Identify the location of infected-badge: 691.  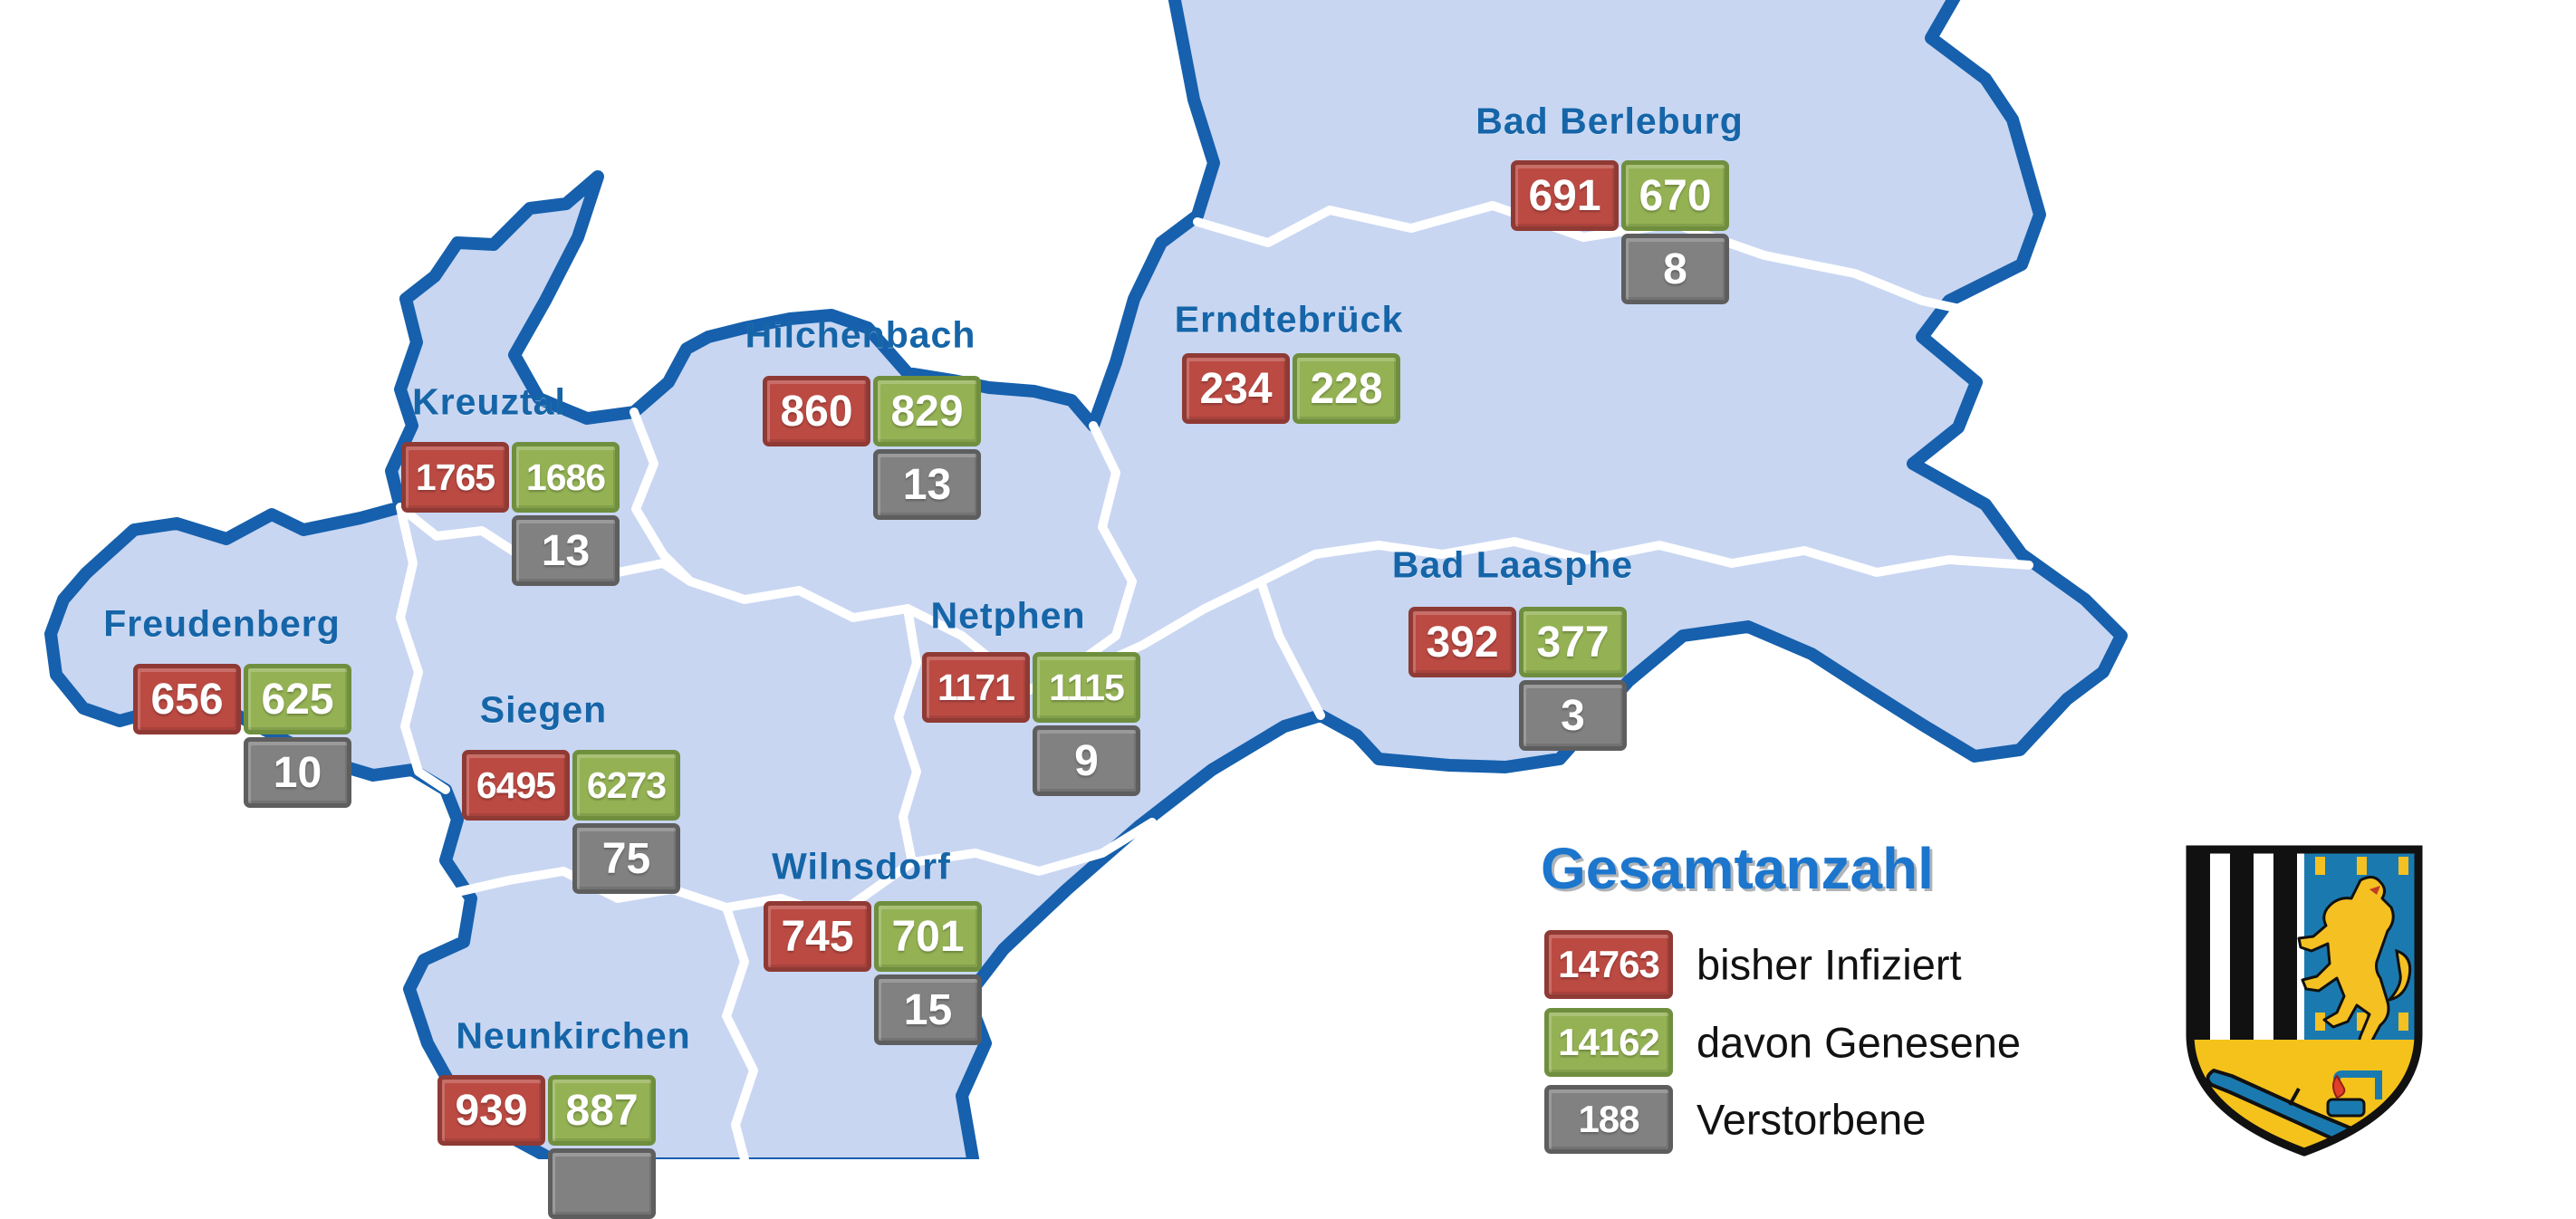
(1565, 195).